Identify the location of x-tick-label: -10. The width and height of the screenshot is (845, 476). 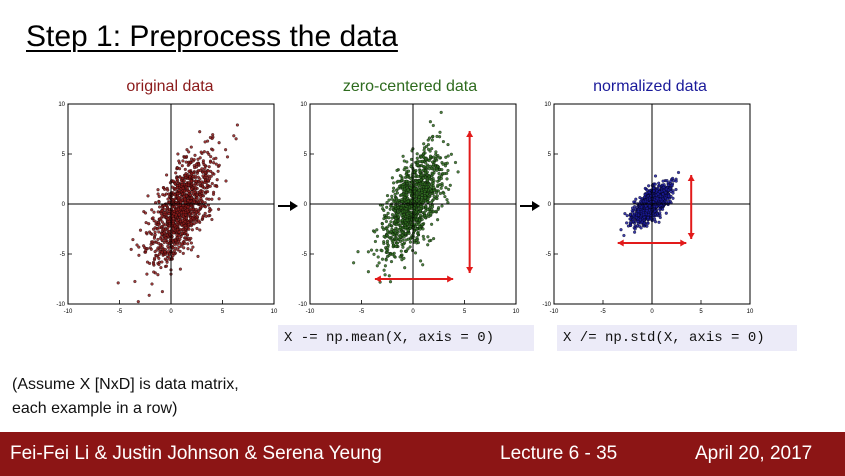
(68, 312).